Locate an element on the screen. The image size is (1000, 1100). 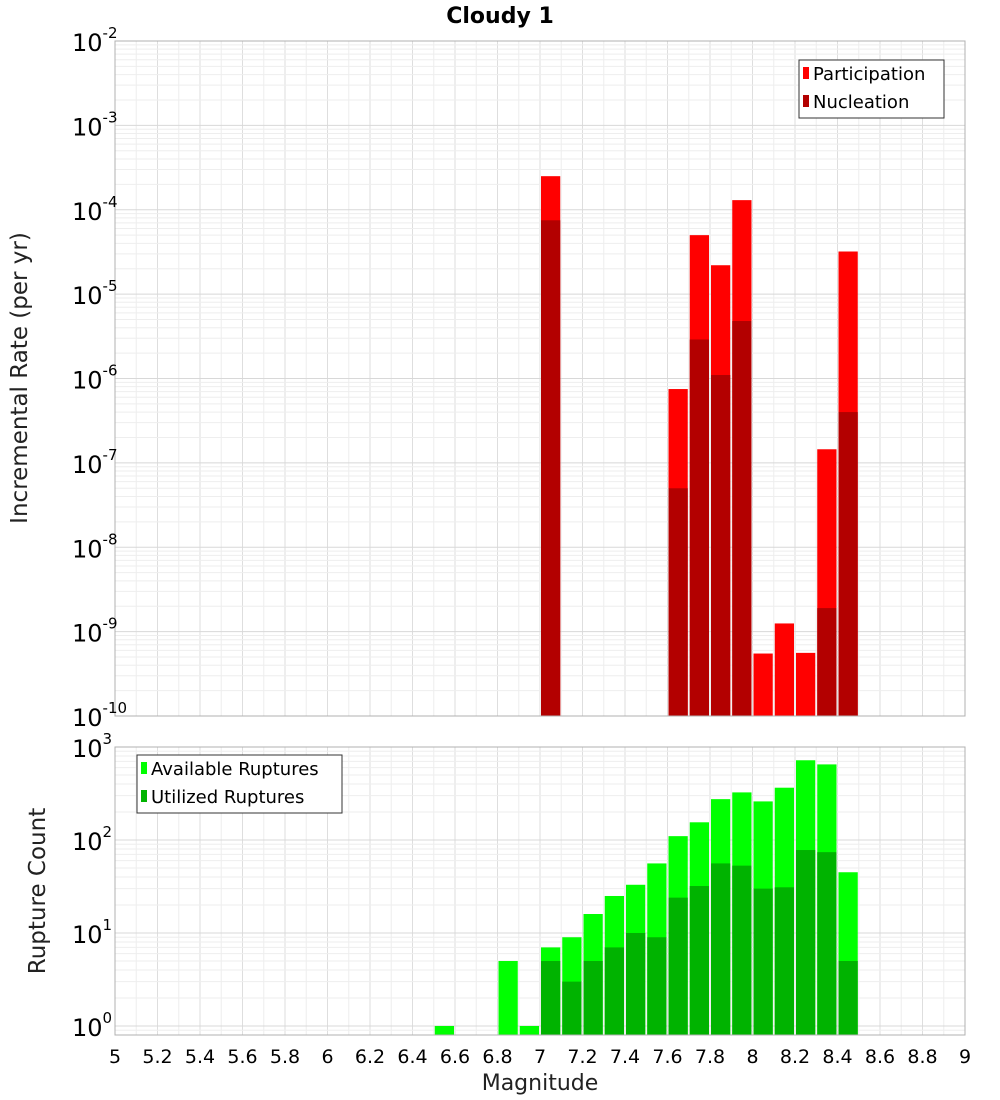
x-tick-label: 5.2 is located at coordinates (157, 1057).